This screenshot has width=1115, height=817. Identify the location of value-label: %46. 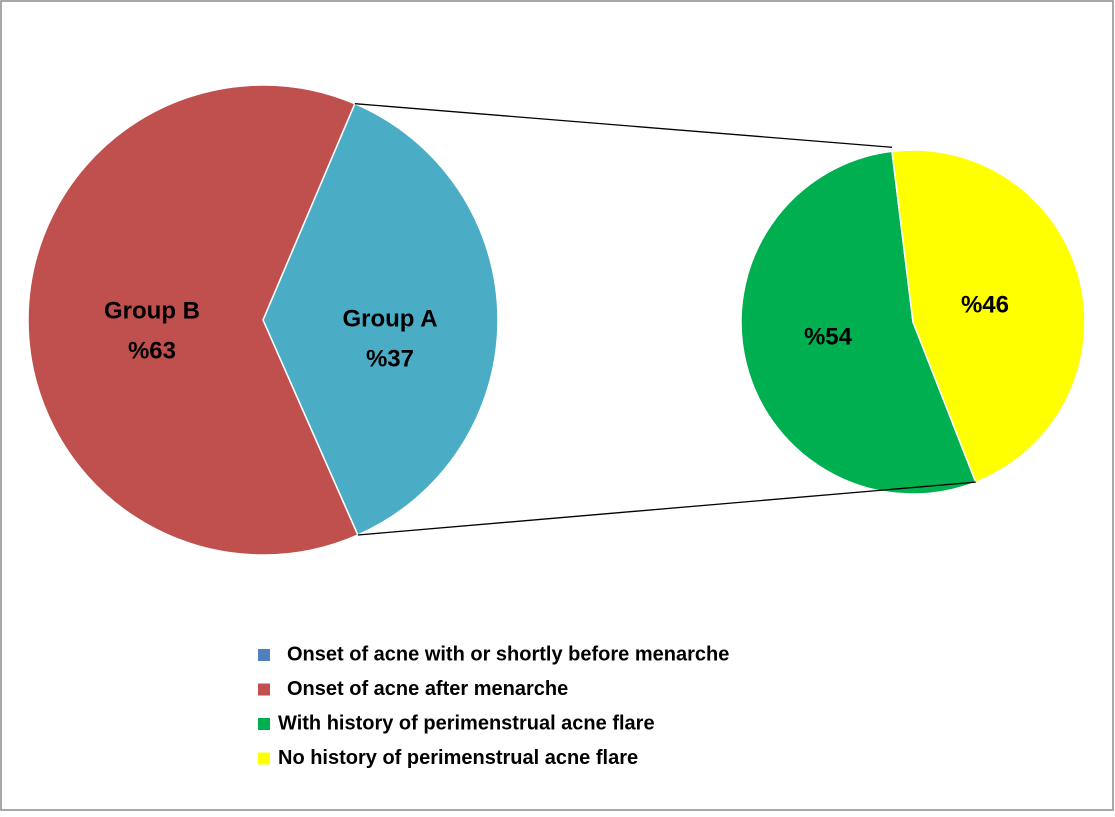
(985, 304).